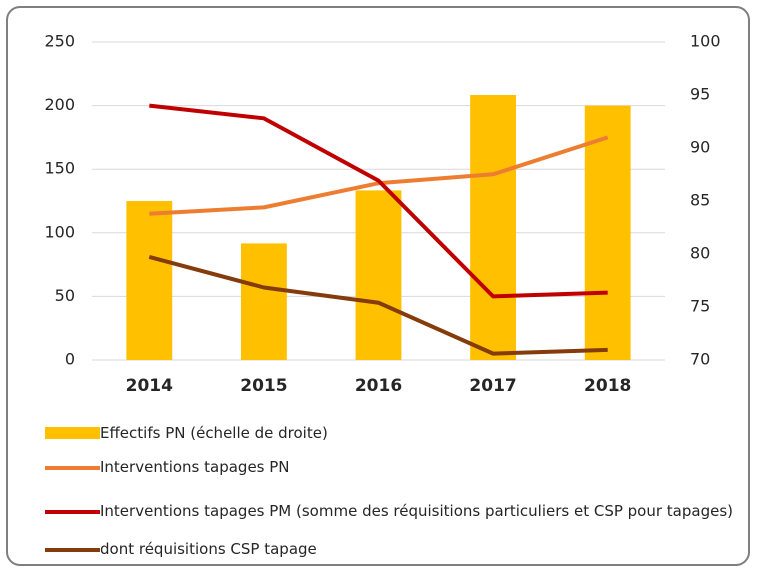 The image size is (760, 576). I want to click on legend-label: Effectifs PN (échelle de droite), so click(214, 433).